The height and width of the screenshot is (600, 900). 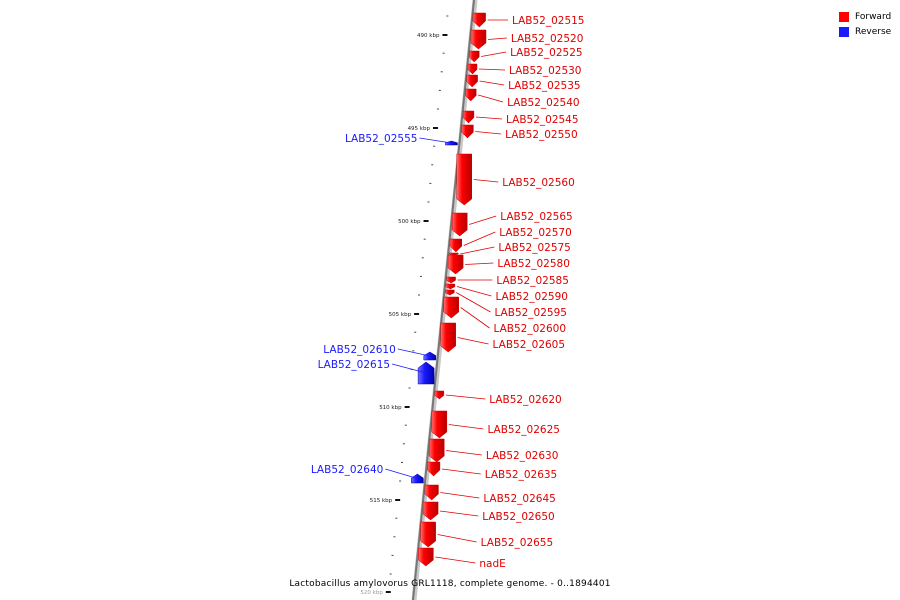 I want to click on major-tick-label: 510 kbp, so click(x=390, y=408).